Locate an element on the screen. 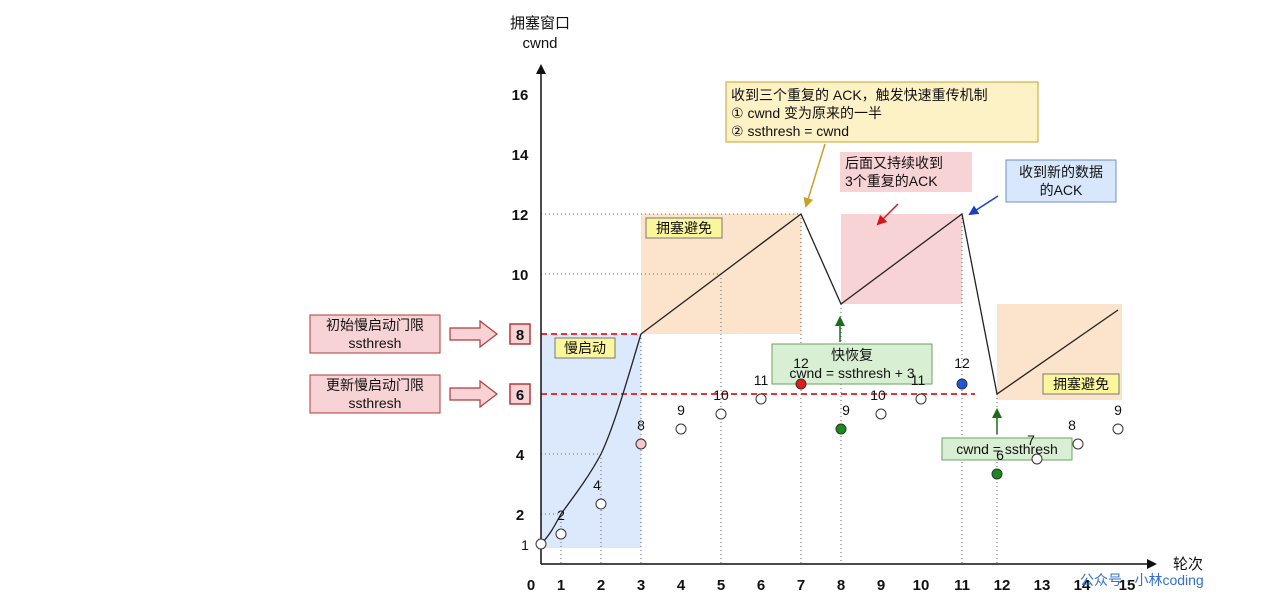 This screenshot has height=599, width=1267. y-tick-2: 2 is located at coordinates (520, 515).